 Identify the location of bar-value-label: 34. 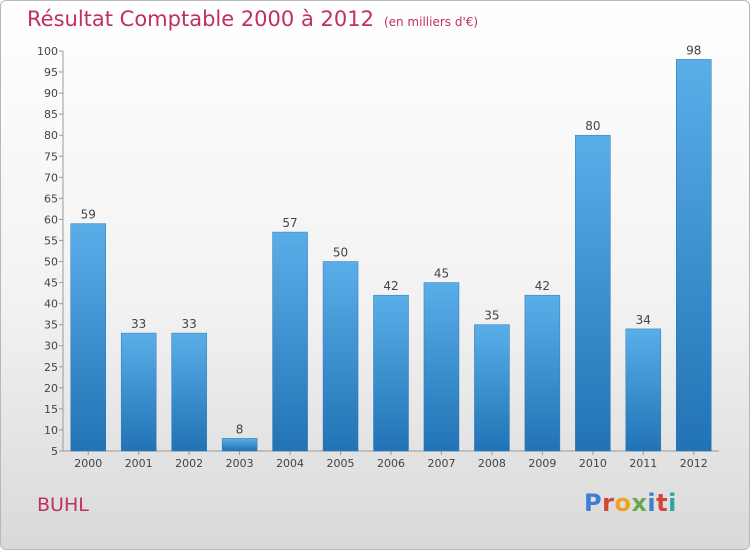
(643, 320).